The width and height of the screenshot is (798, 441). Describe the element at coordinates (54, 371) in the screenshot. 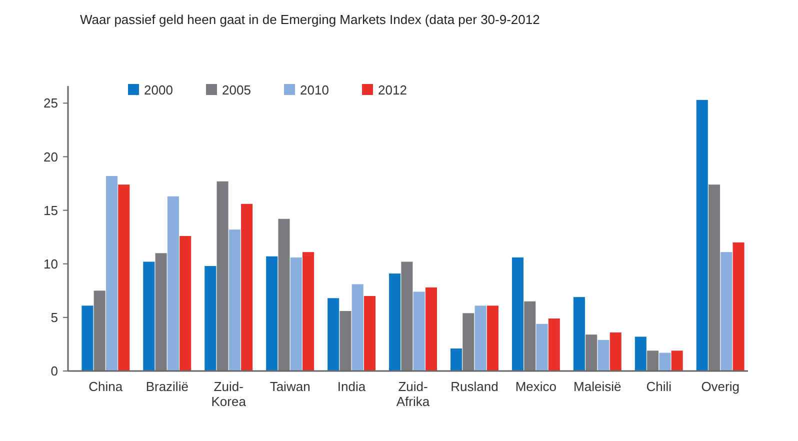

I see `y-tick-label: 0` at that location.